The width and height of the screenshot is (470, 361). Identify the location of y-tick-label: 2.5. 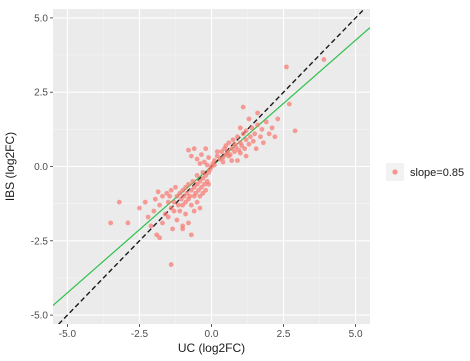
(41, 93).